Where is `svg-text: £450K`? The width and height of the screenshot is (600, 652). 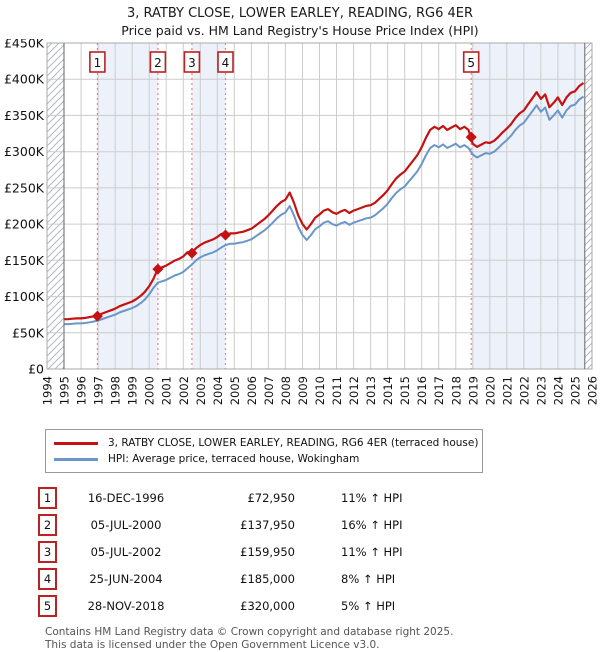 svg-text: £450K is located at coordinates (24, 45).